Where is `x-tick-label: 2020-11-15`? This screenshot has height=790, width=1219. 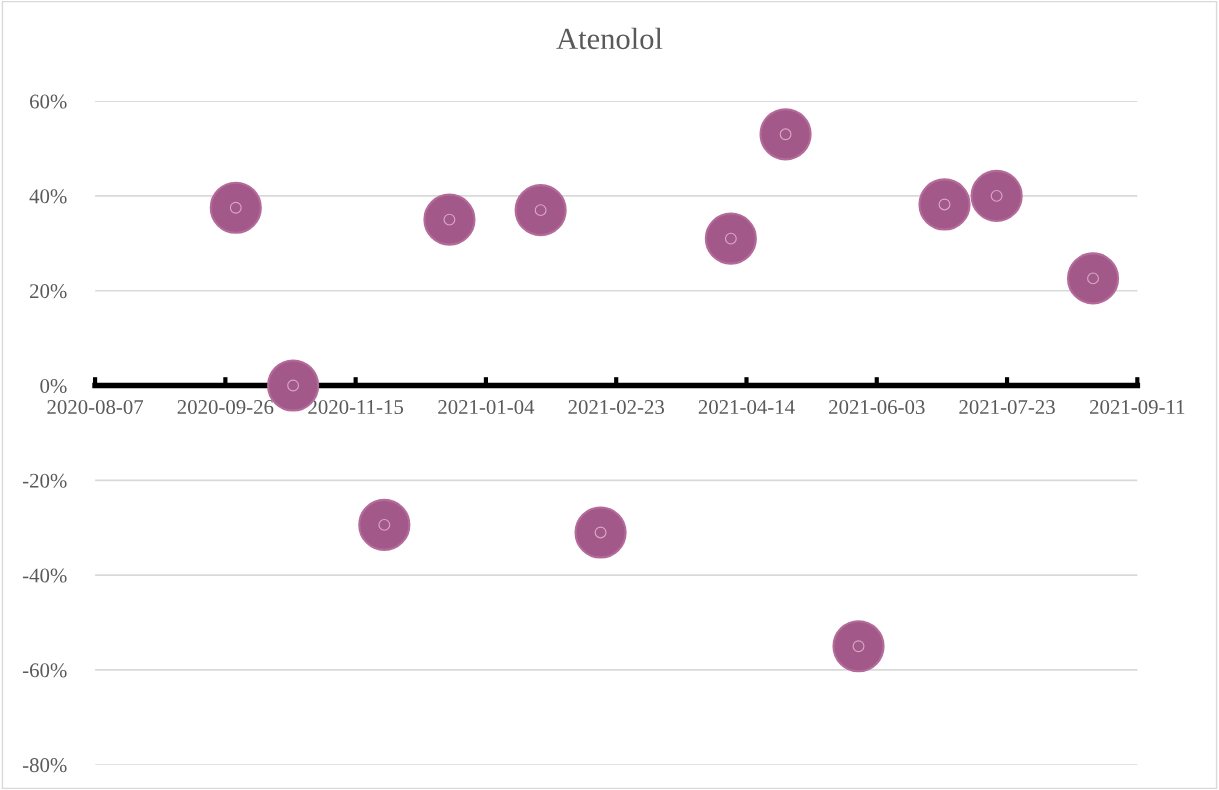 x-tick-label: 2020-11-15 is located at coordinates (356, 407).